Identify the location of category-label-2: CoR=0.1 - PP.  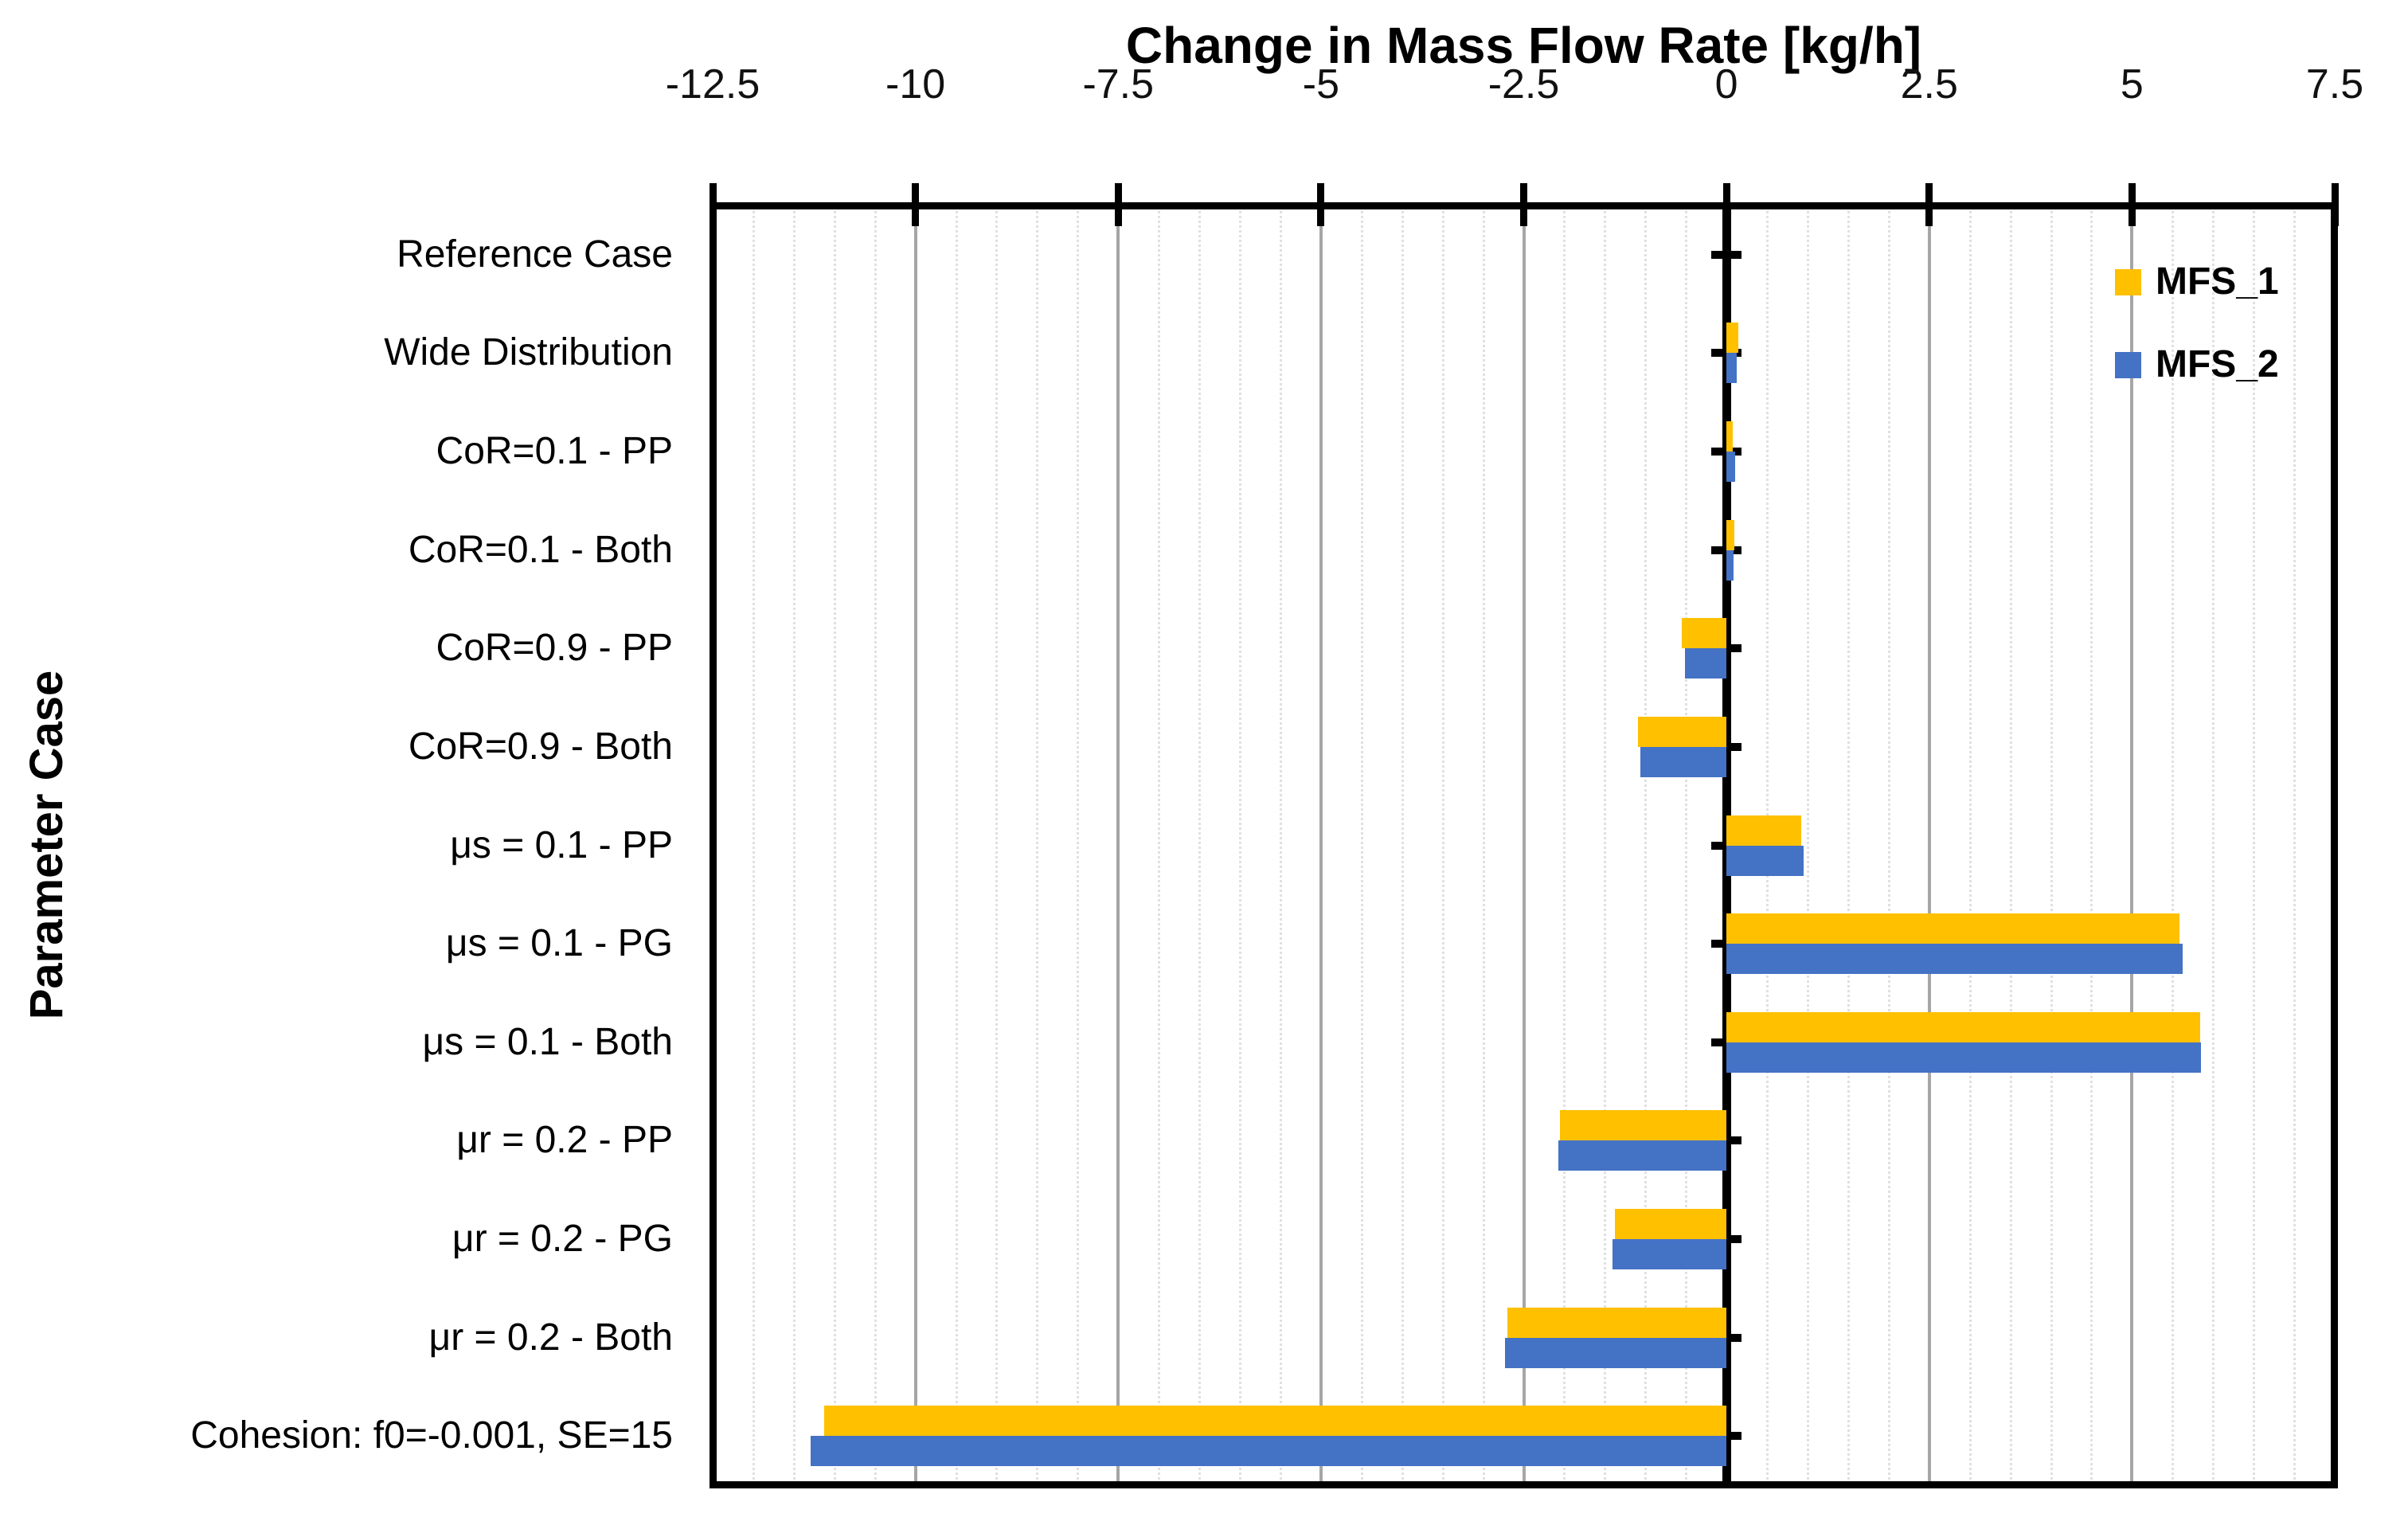
(554, 451).